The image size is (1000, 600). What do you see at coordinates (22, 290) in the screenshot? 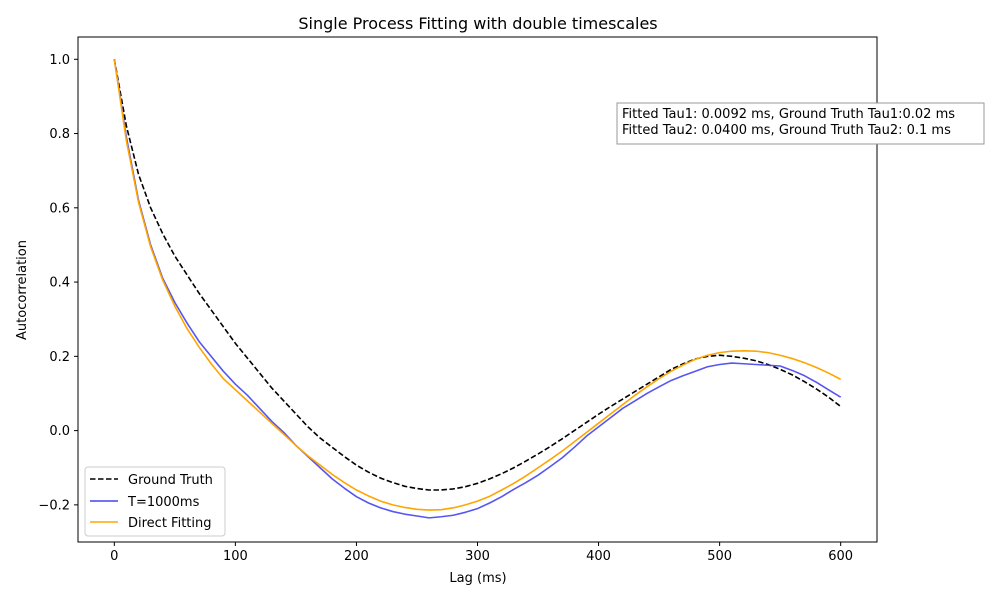
I see `y-axis-title: Autocorrelation` at bounding box center [22, 290].